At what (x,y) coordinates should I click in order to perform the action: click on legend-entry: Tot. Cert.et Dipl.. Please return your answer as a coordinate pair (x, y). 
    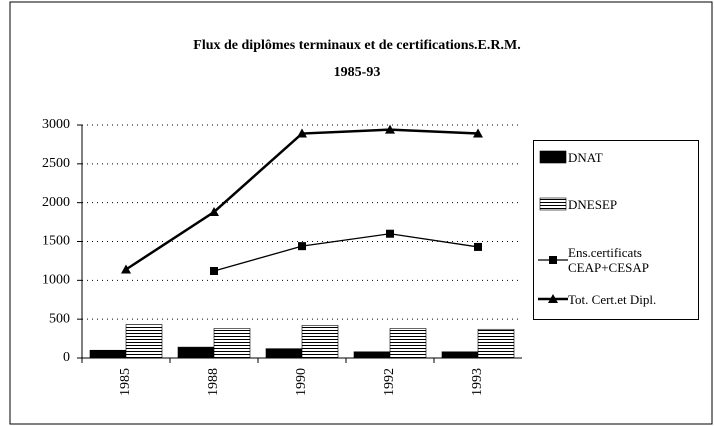
    Looking at the image, I should click on (597, 299).